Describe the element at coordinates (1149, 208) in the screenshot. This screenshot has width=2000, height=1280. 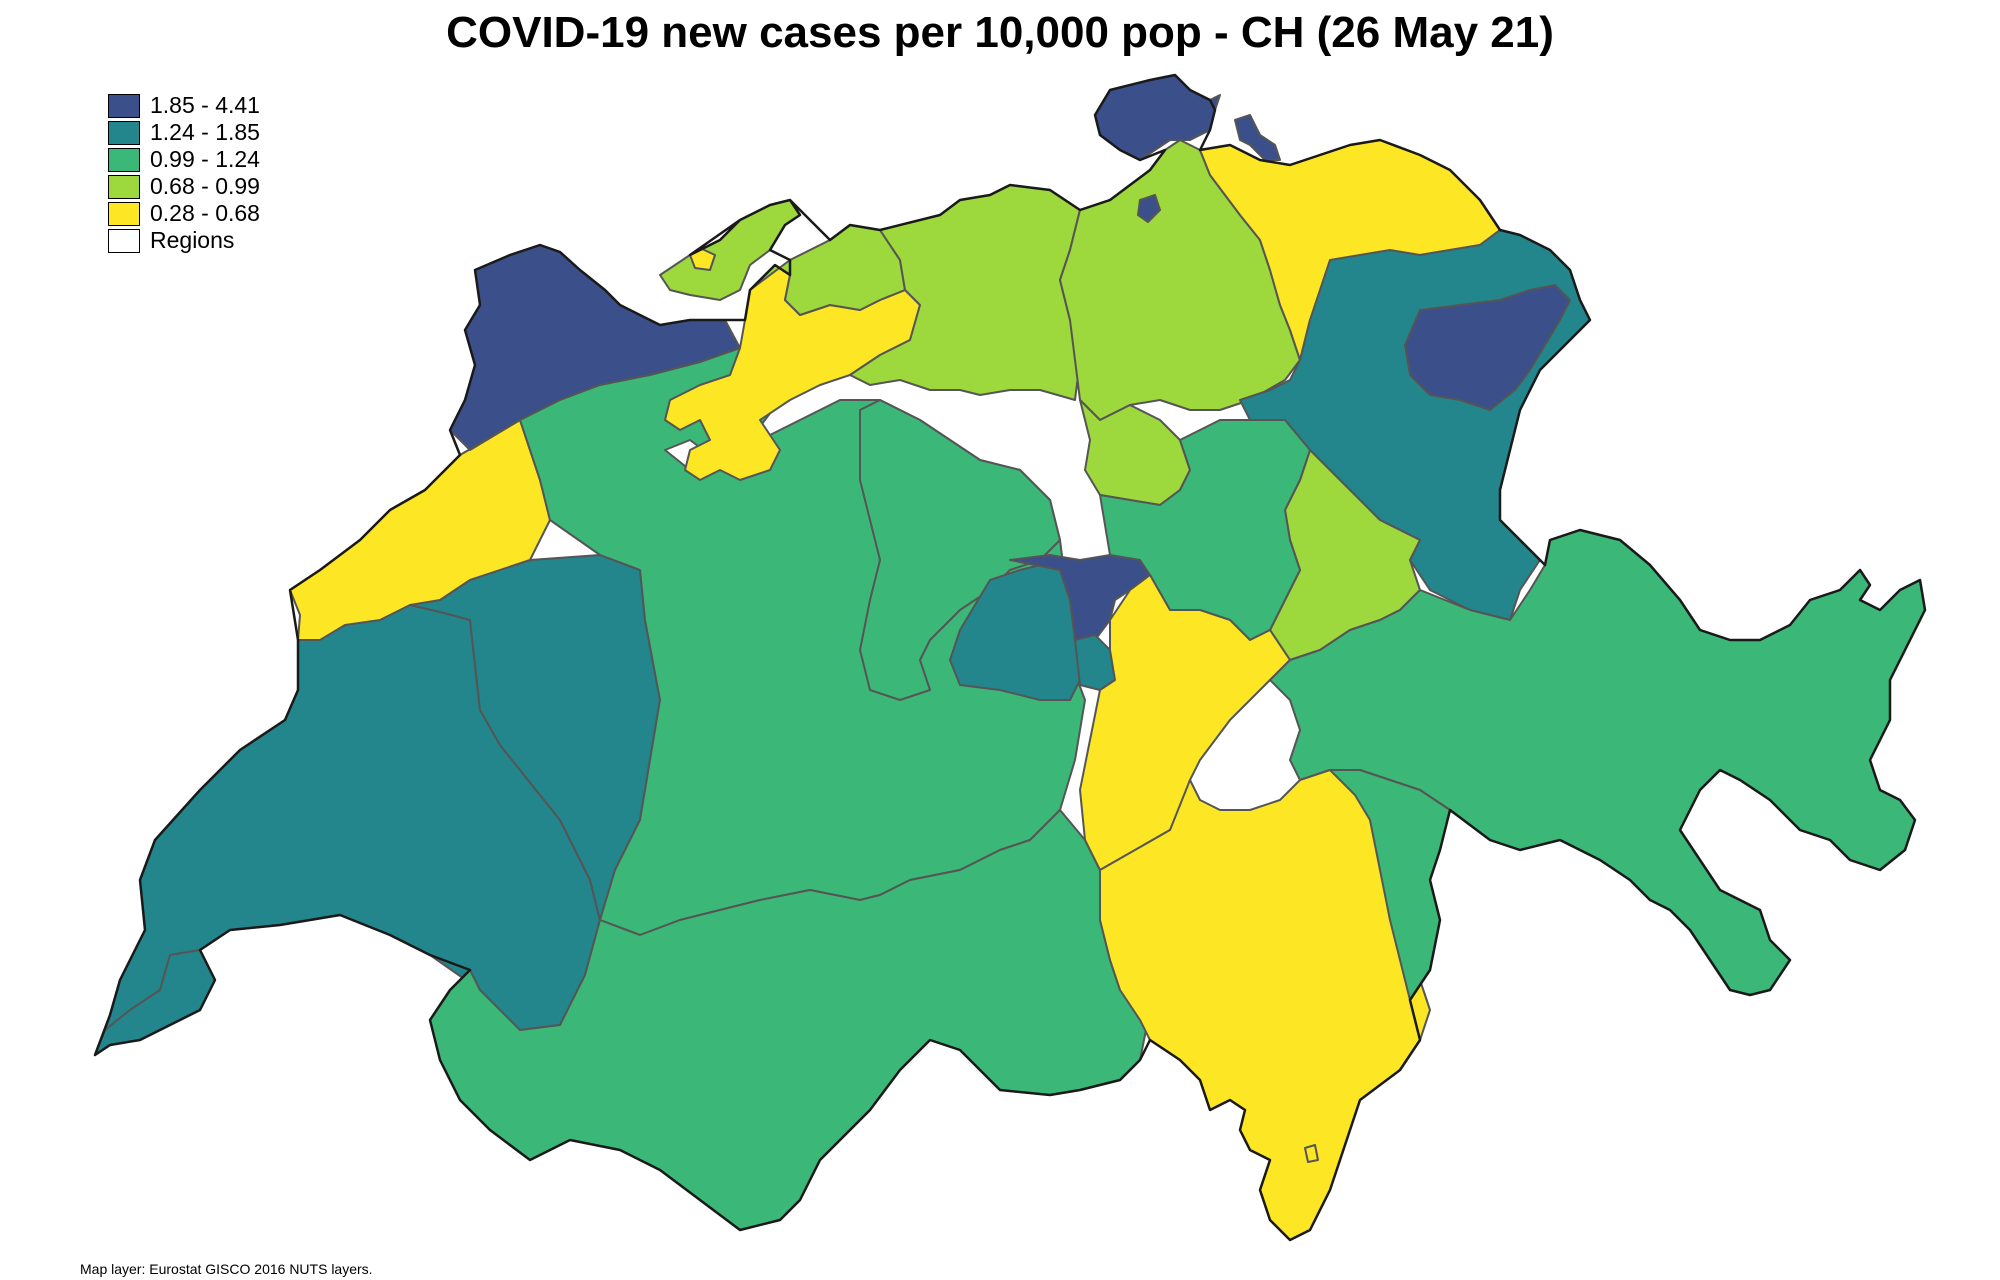
I see `region-schaffhausen-enclave` at that location.